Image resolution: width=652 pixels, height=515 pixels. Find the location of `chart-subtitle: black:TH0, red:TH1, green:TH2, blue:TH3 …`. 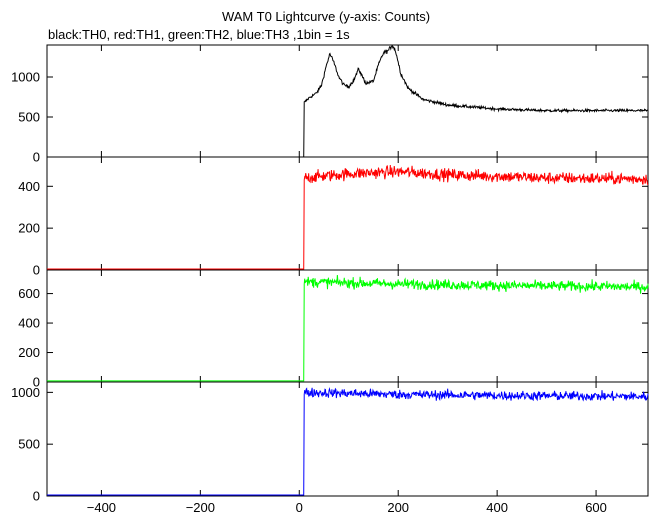

chart-subtitle: black:TH0, red:TH1, green:TH2, blue:TH3 … is located at coordinates (199, 34).